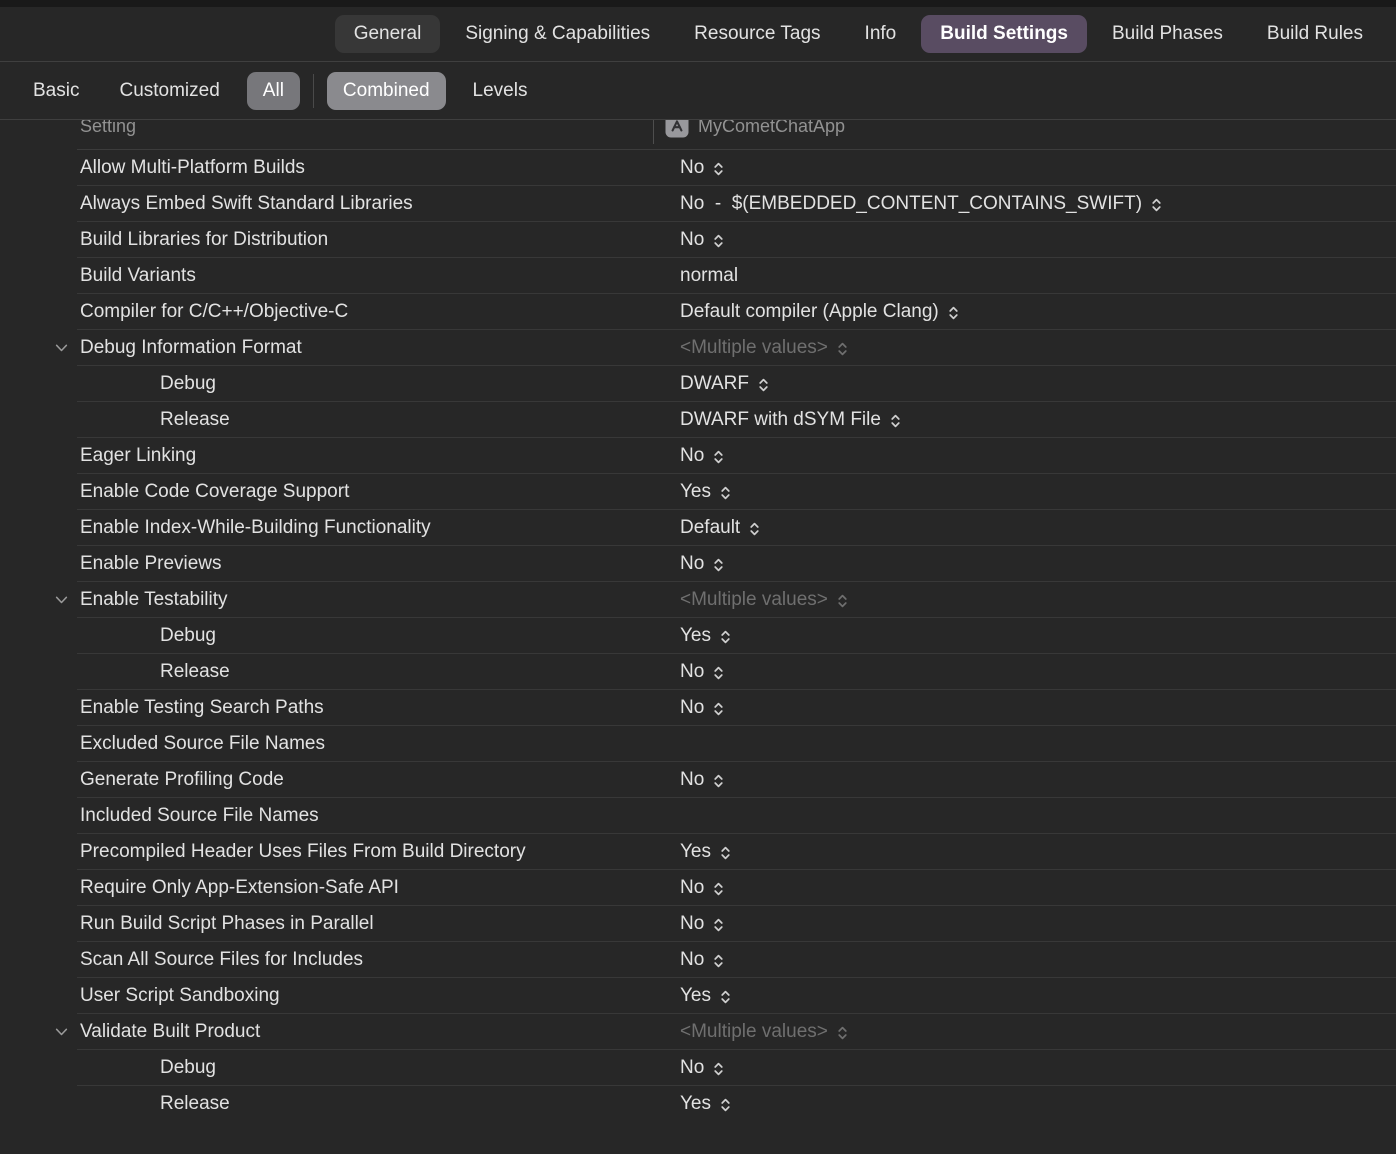  What do you see at coordinates (1167, 33) in the screenshot?
I see `tab-build-phases: Build Phases` at bounding box center [1167, 33].